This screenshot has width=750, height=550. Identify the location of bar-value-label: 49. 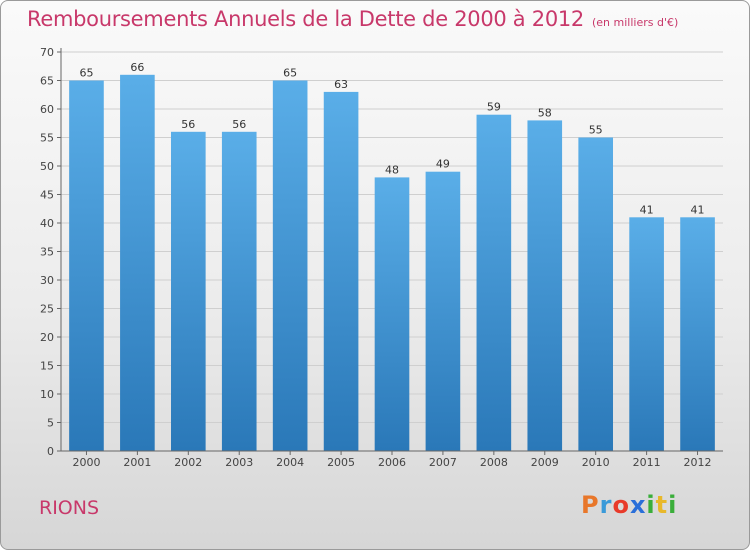
(443, 164).